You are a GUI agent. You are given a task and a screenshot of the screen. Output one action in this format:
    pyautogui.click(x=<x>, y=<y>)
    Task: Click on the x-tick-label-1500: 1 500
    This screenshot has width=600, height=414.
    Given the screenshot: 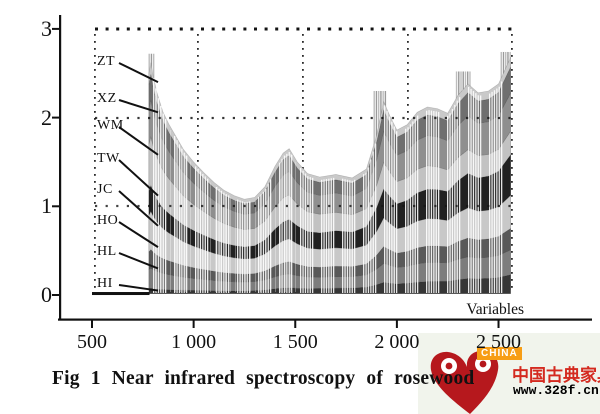 What is the action you would take?
    pyautogui.click(x=295, y=342)
    